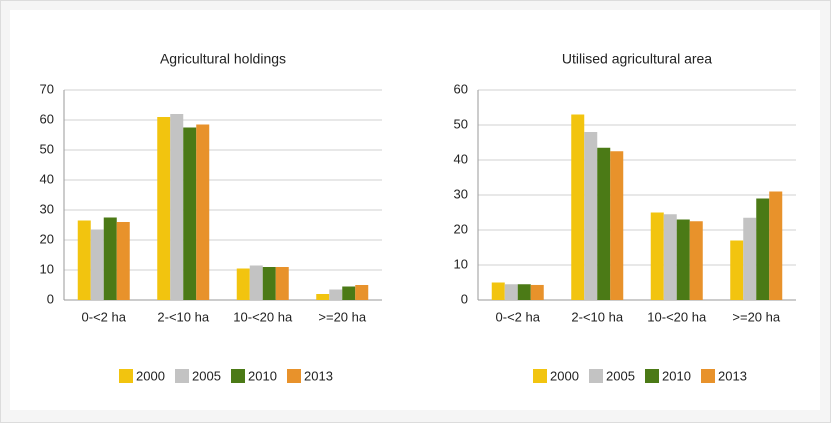 This screenshot has height=428, width=831. I want to click on chart-title: Utilised agricultural area, so click(637, 59).